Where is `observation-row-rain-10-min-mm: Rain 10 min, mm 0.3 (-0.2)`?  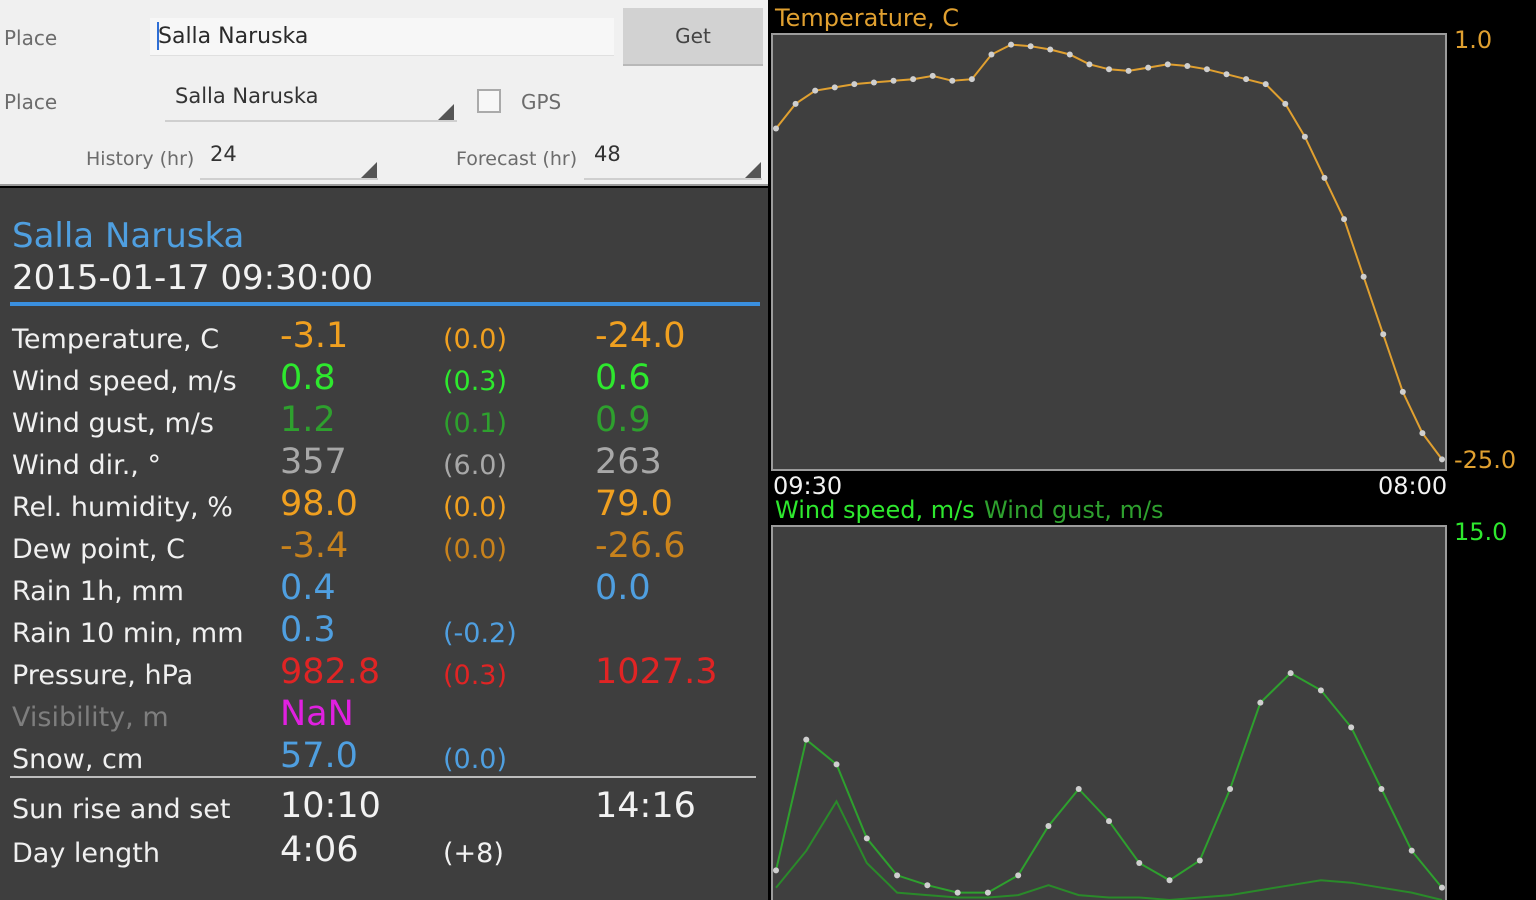
observation-row-rain-10-min-mm: Rain 10 min, mm 0.3 (-0.2) is located at coordinates (384, 631).